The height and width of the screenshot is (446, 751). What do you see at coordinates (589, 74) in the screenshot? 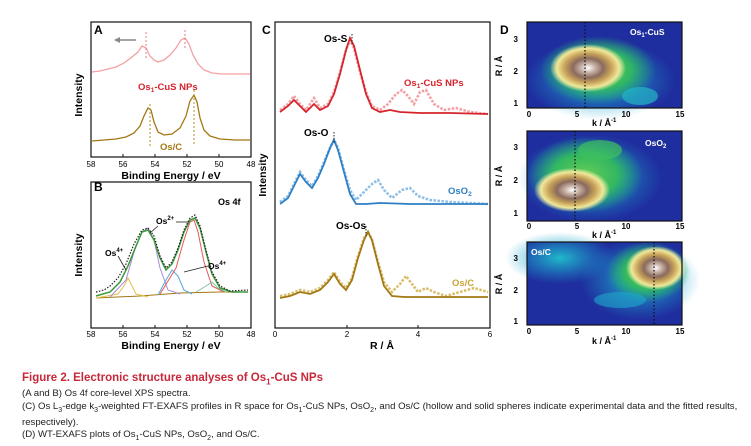
I see `wt-map-os1cus: Os1-CuS 3 2 1 R / Å 0 5 10 15 k / Å-1` at bounding box center [589, 74].